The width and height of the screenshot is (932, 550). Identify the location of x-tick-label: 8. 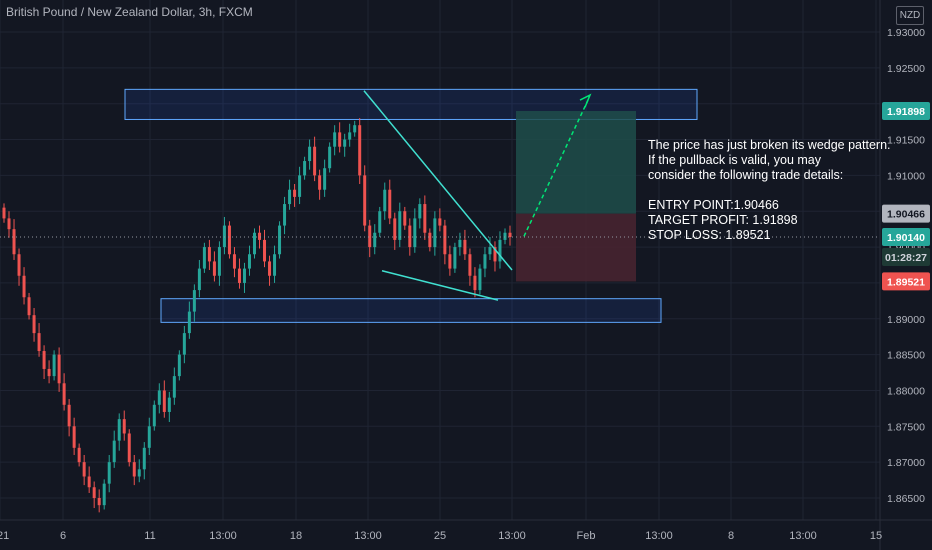
(731, 536).